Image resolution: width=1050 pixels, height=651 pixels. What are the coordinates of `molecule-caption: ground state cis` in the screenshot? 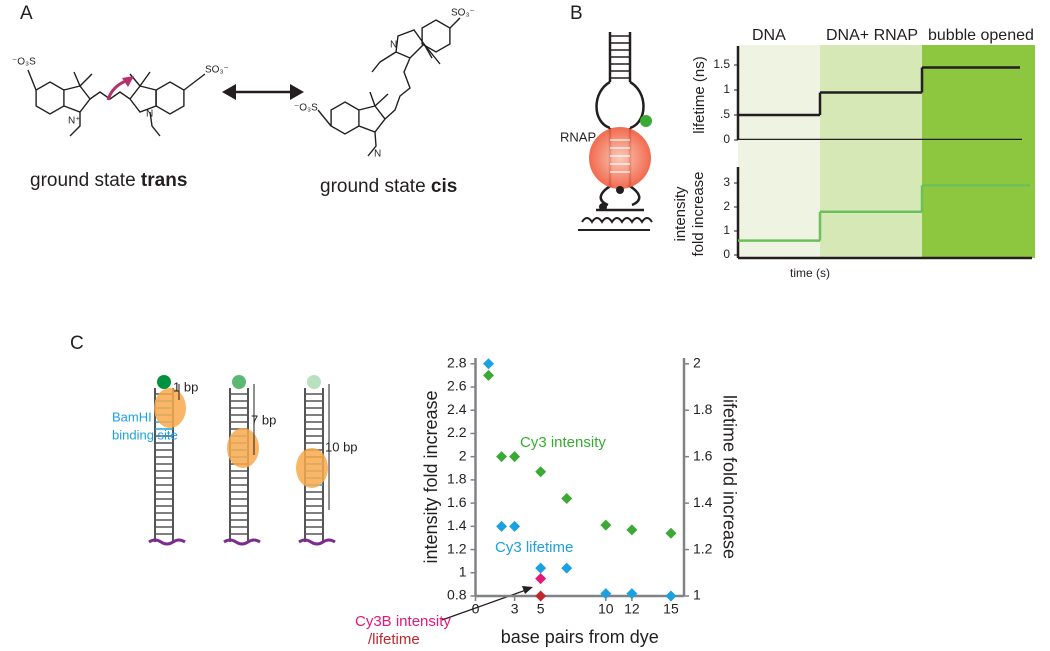 It's located at (388, 186).